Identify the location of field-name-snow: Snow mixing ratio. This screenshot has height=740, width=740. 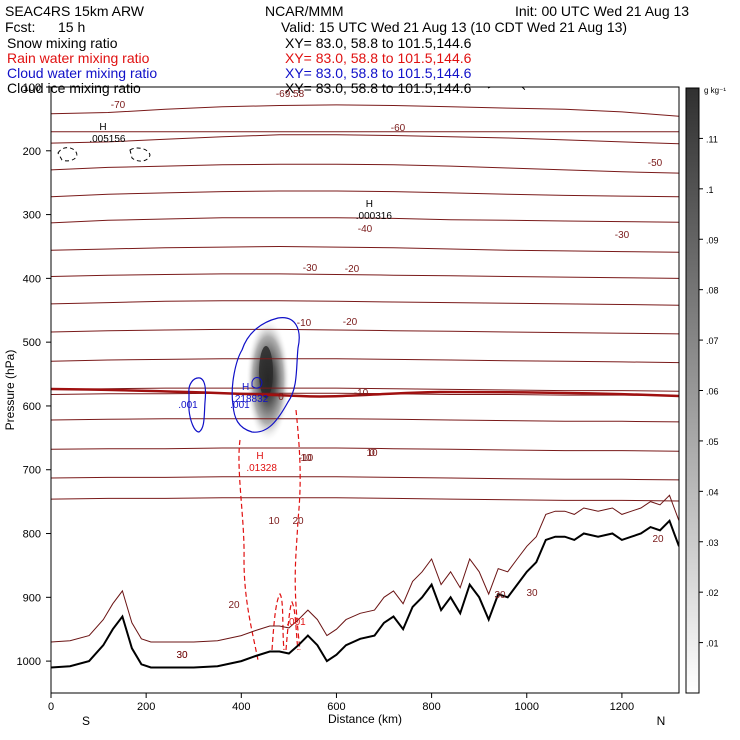
(62, 43).